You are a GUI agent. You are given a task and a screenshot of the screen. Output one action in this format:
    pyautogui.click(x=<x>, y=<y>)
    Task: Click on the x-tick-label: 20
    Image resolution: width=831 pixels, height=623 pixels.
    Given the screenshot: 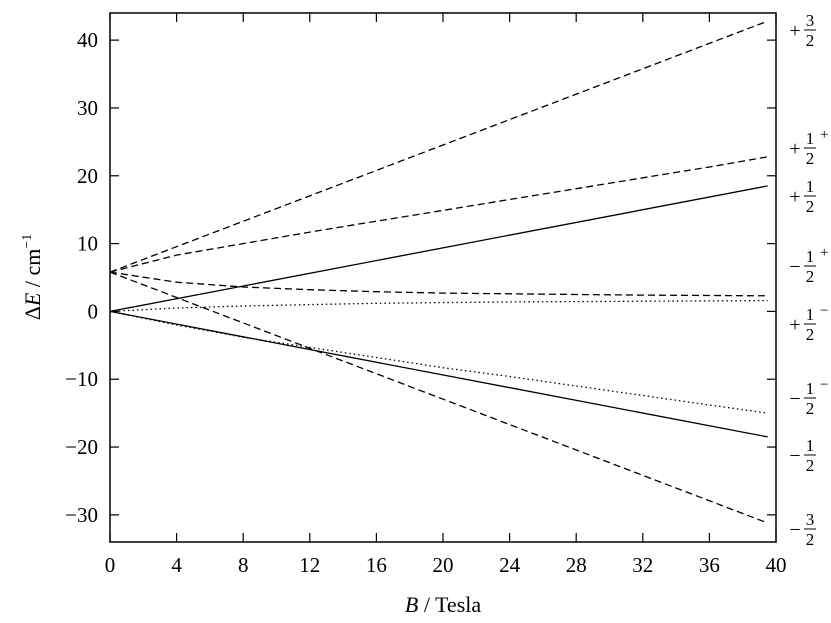 What is the action you would take?
    pyautogui.click(x=443, y=565)
    